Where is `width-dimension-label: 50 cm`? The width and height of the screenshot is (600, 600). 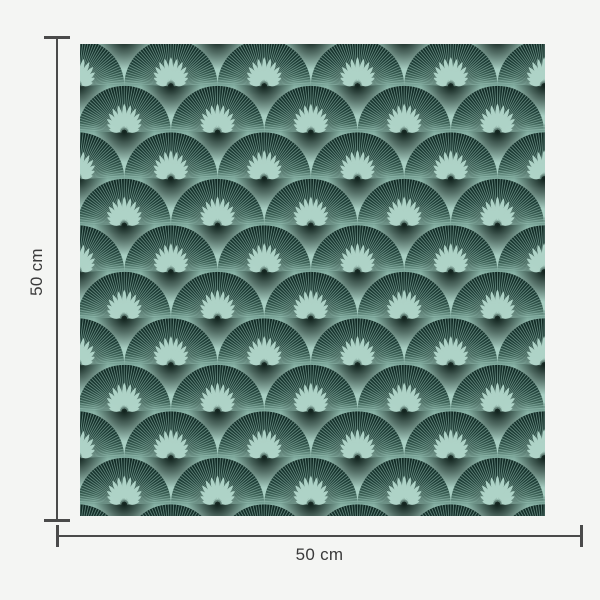 width-dimension-label: 50 cm is located at coordinates (319, 554).